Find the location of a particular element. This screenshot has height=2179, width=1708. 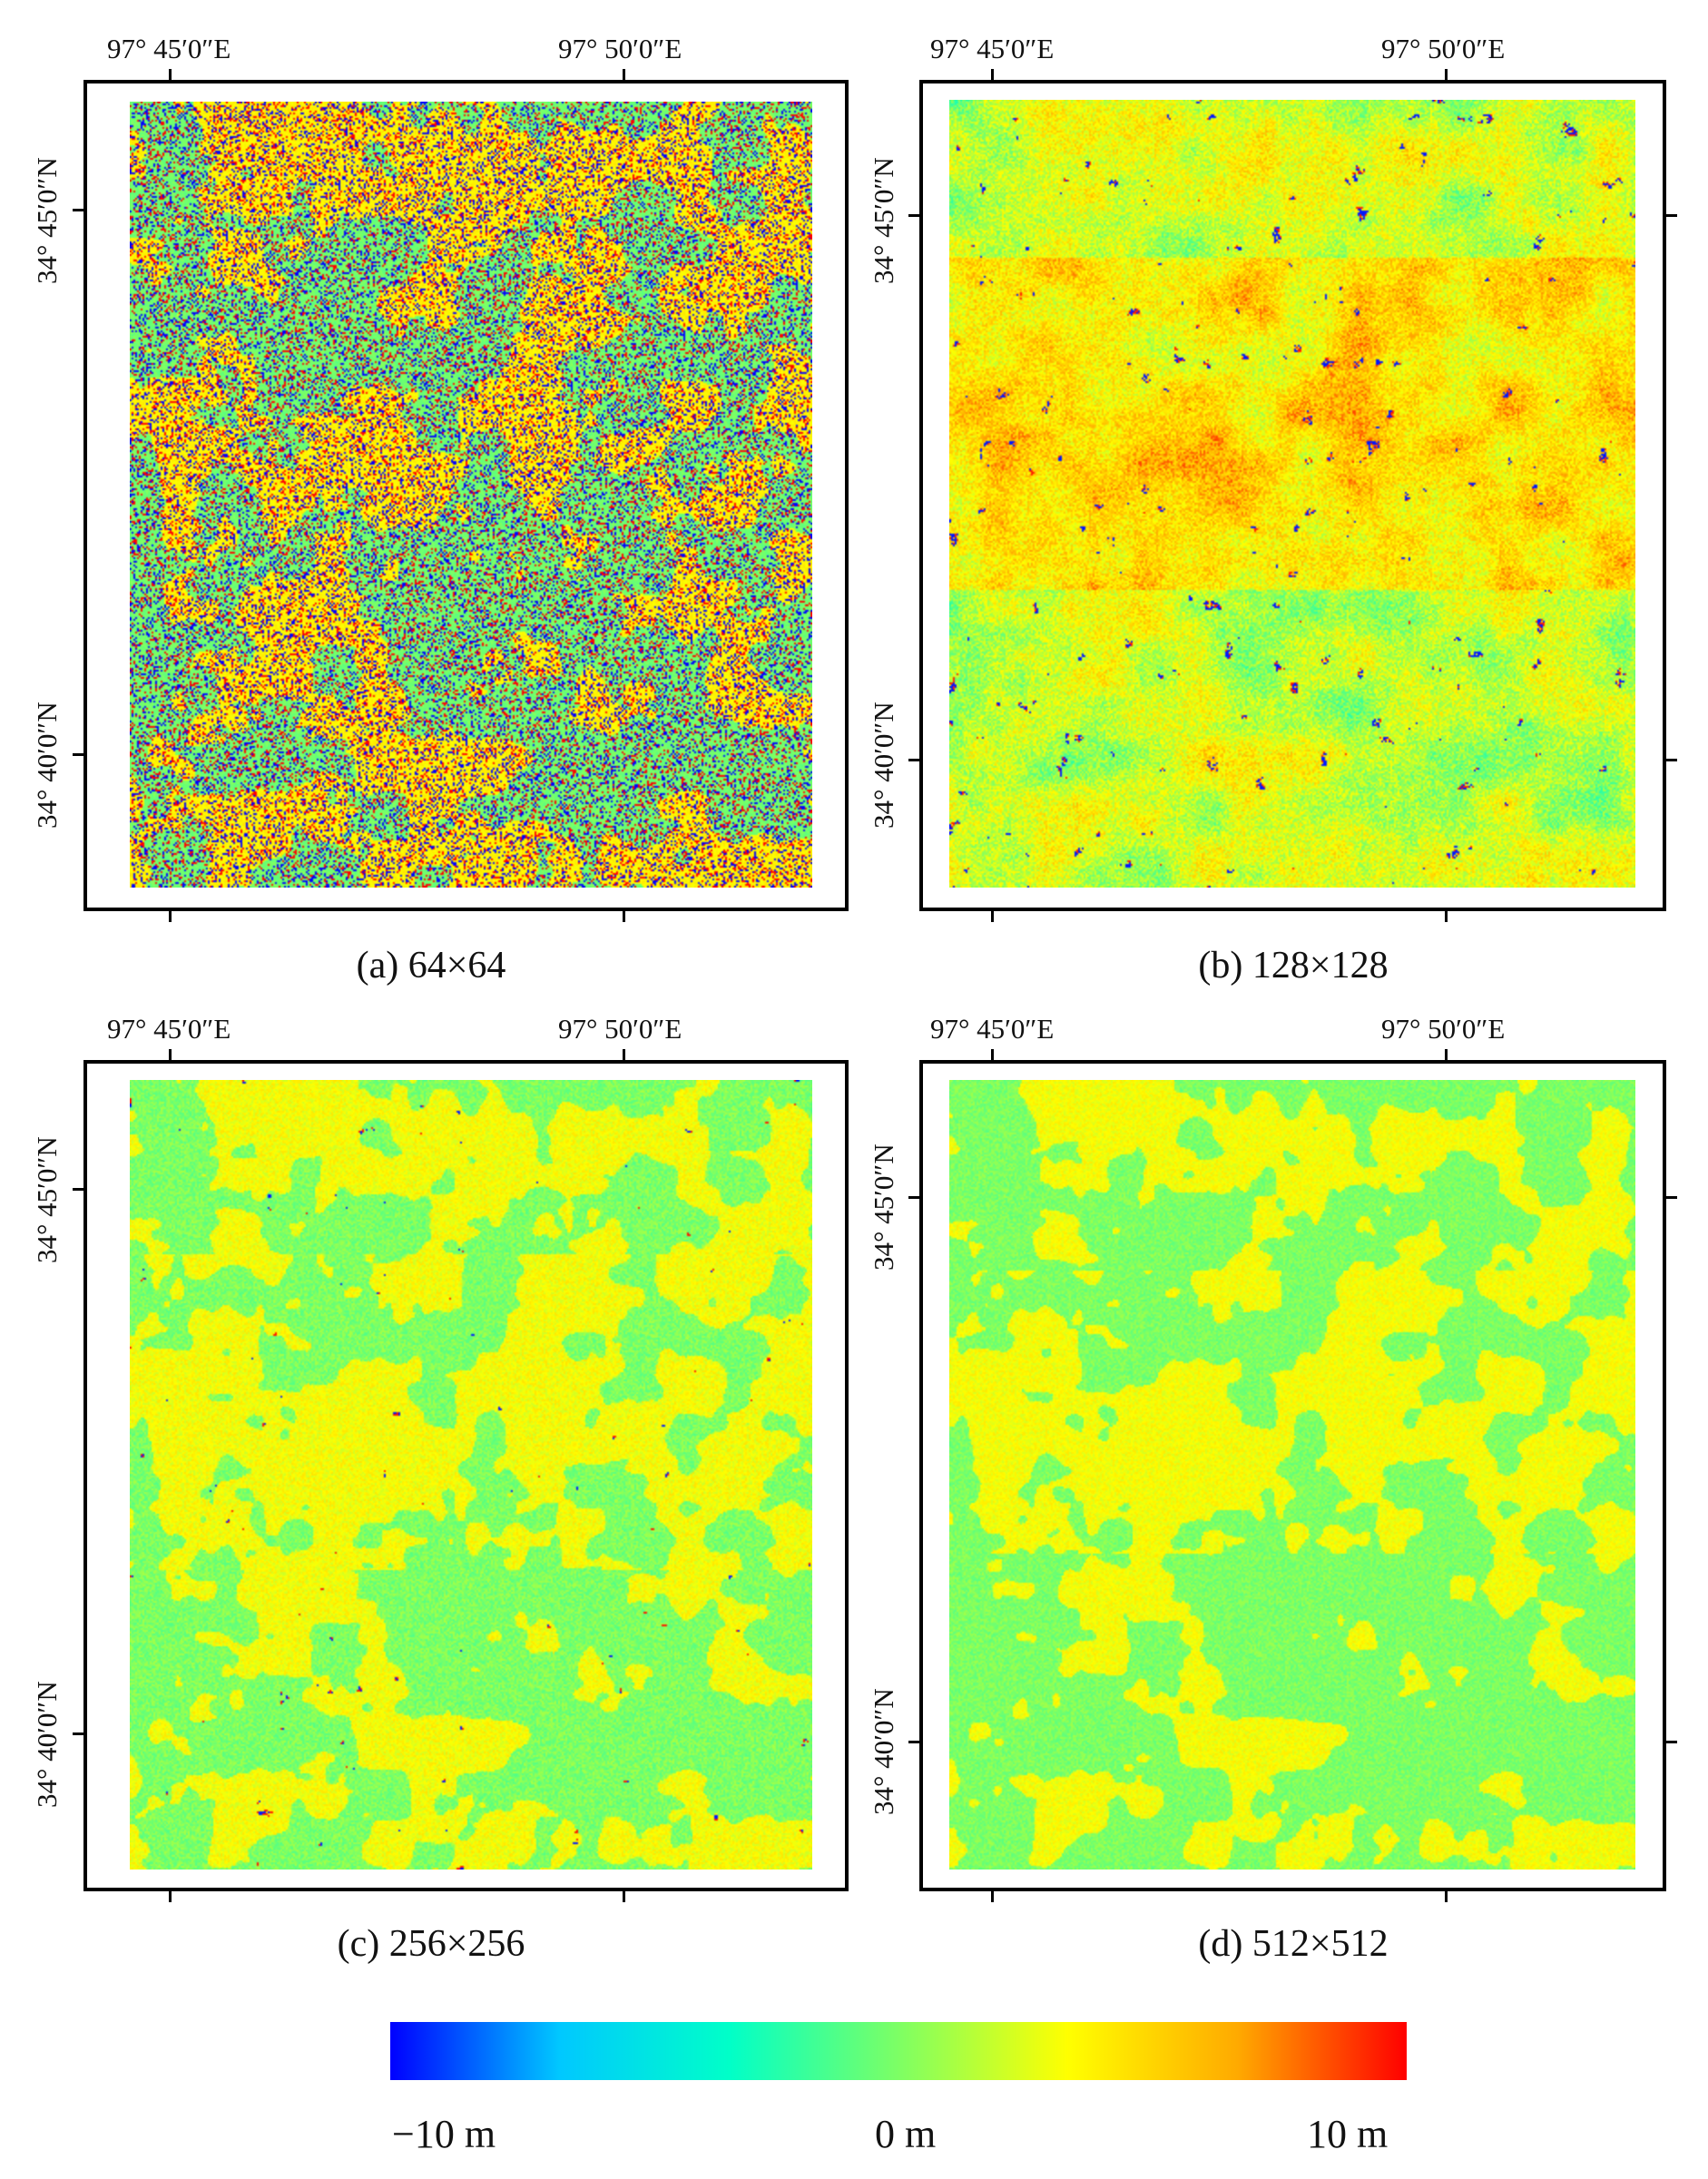

tick-left-1-c is located at coordinates (79, 1189).